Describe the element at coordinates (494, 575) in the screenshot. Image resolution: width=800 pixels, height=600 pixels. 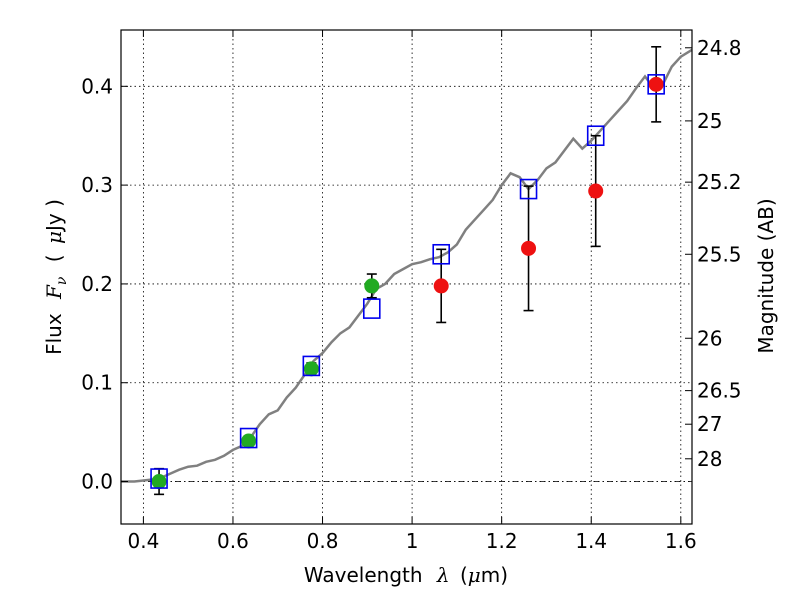
I see `x-axis-label-unit-rest: m)` at that location.